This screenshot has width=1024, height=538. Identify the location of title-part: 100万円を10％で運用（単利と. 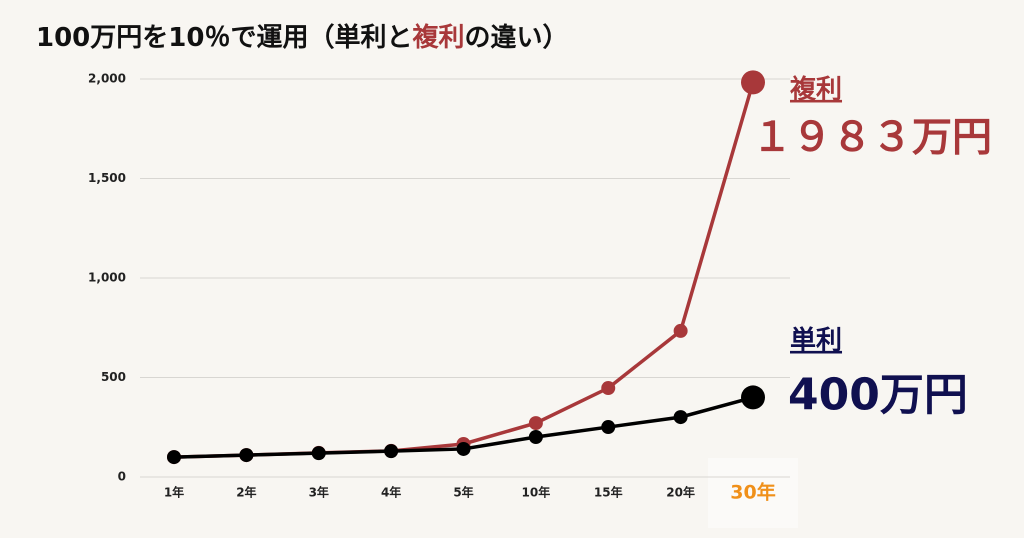
(224, 38).